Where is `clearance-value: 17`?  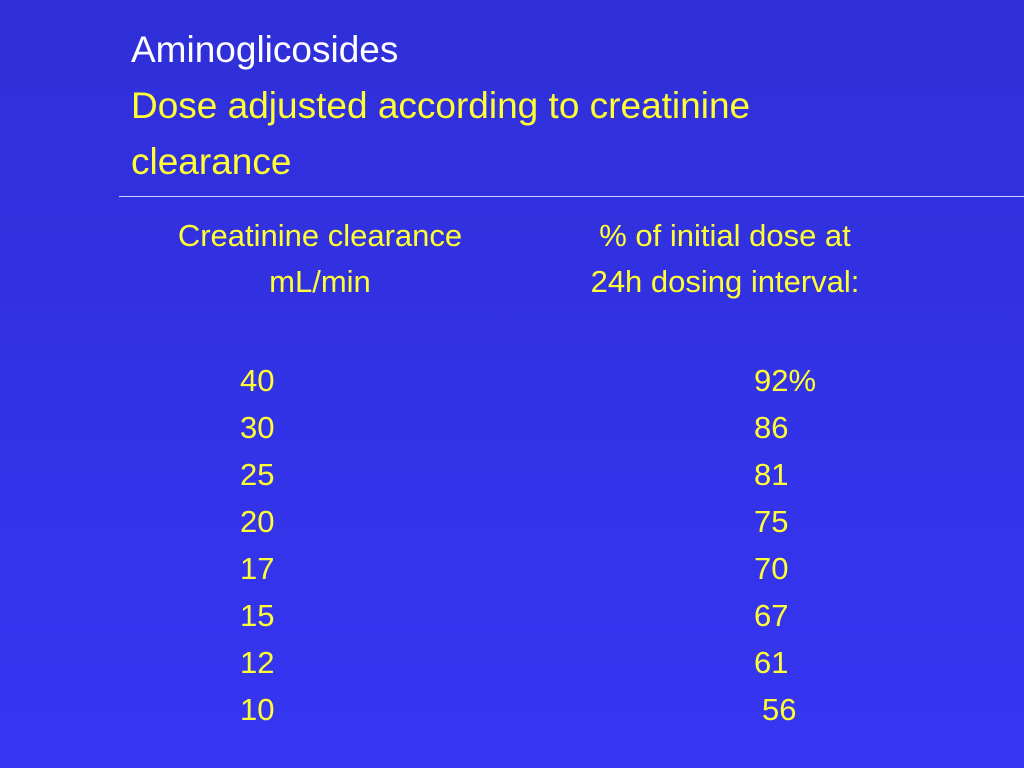
clearance-value: 17 is located at coordinates (257, 568).